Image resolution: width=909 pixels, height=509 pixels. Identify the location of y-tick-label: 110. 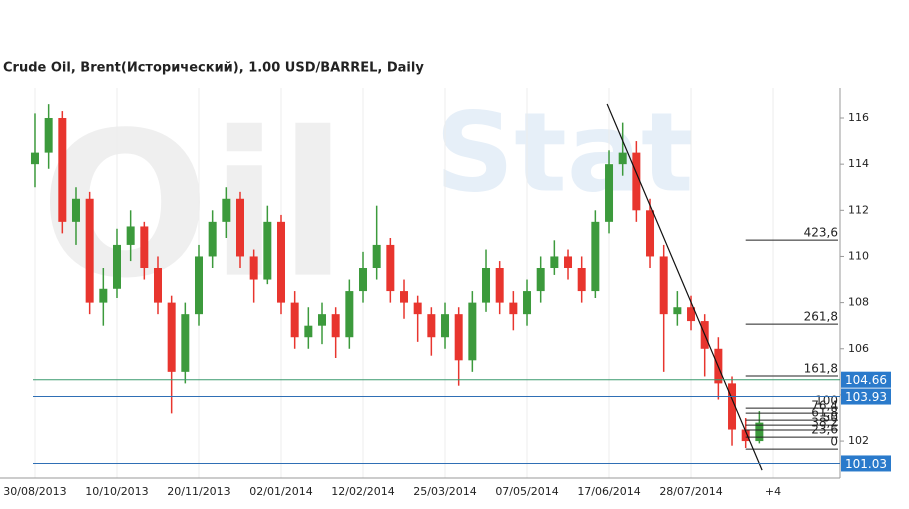
(858, 255).